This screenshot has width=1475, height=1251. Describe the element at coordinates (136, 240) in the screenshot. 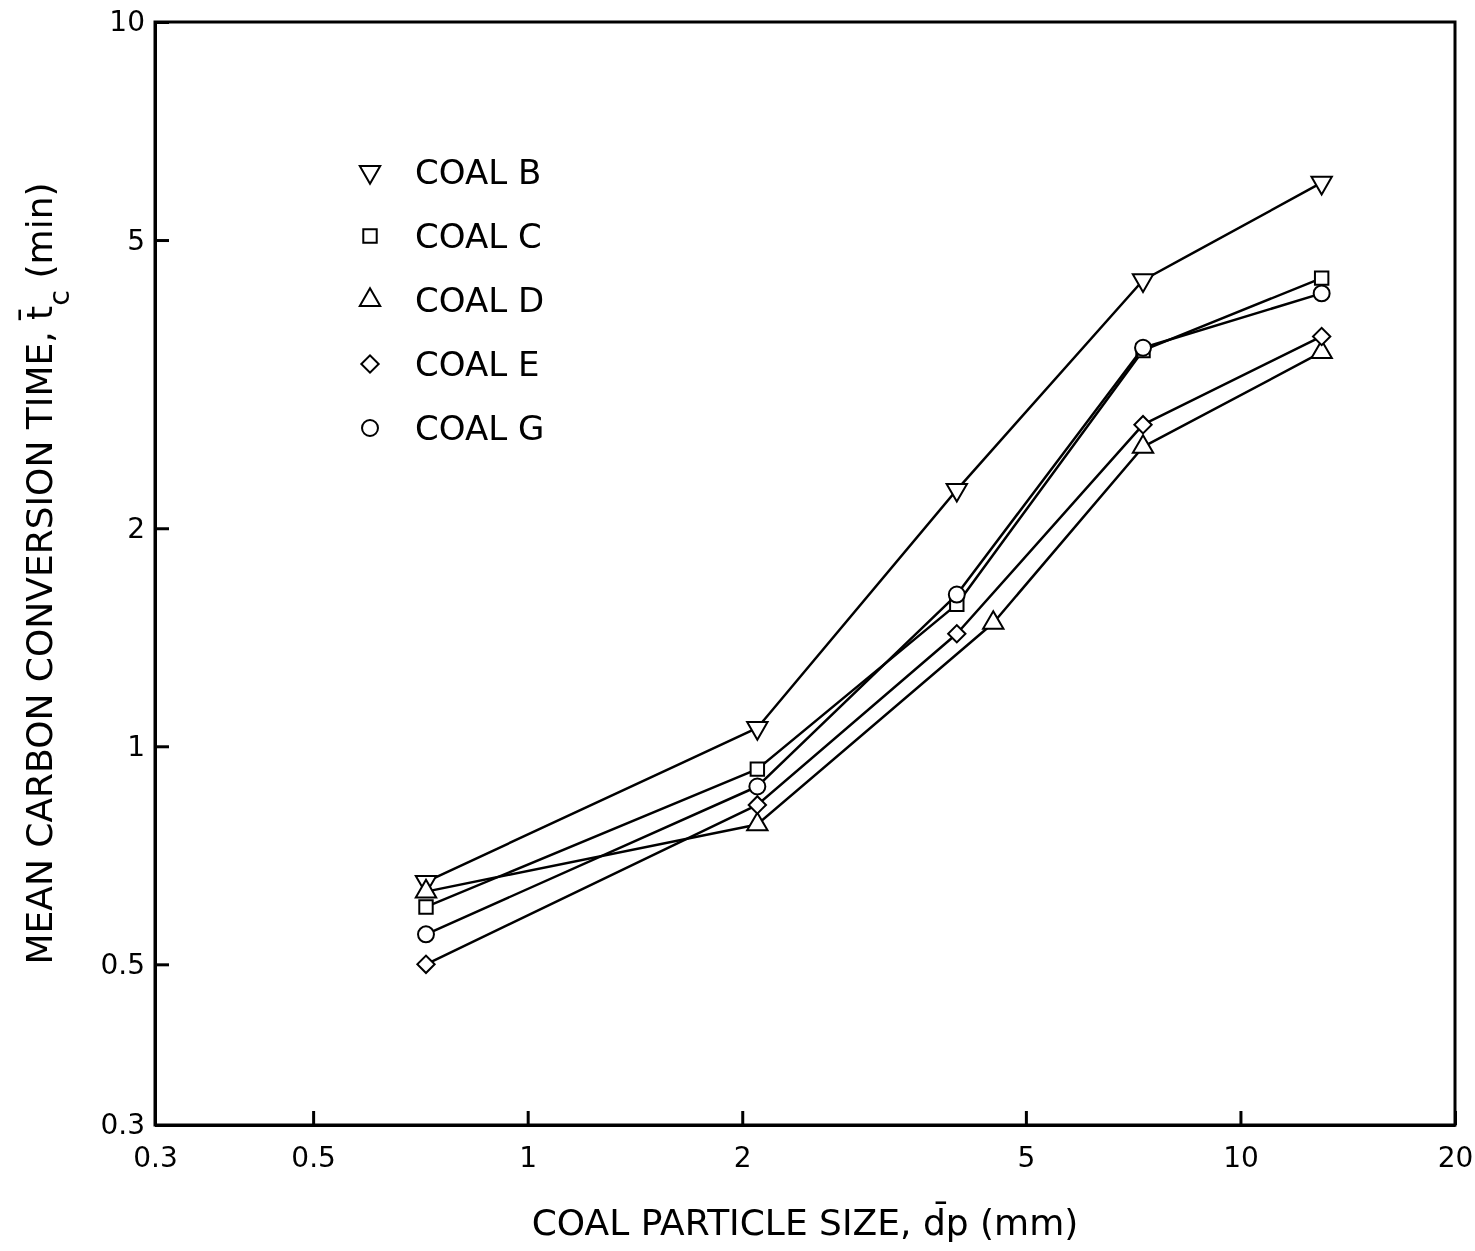

I see `y-tick-label: 5` at that location.